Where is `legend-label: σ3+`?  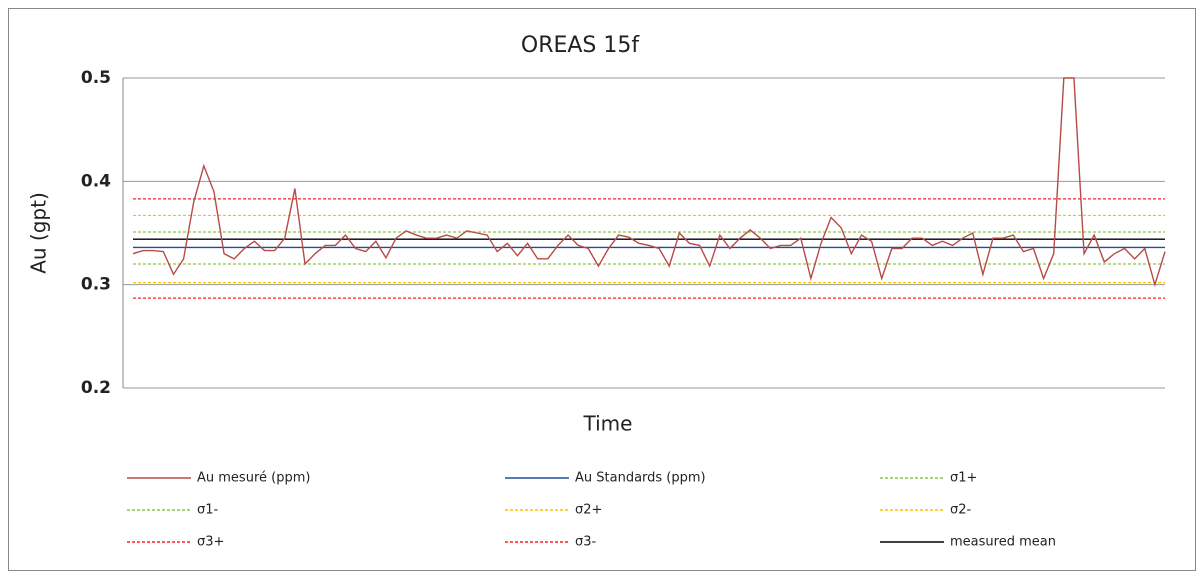 legend-label: σ3+ is located at coordinates (210, 542).